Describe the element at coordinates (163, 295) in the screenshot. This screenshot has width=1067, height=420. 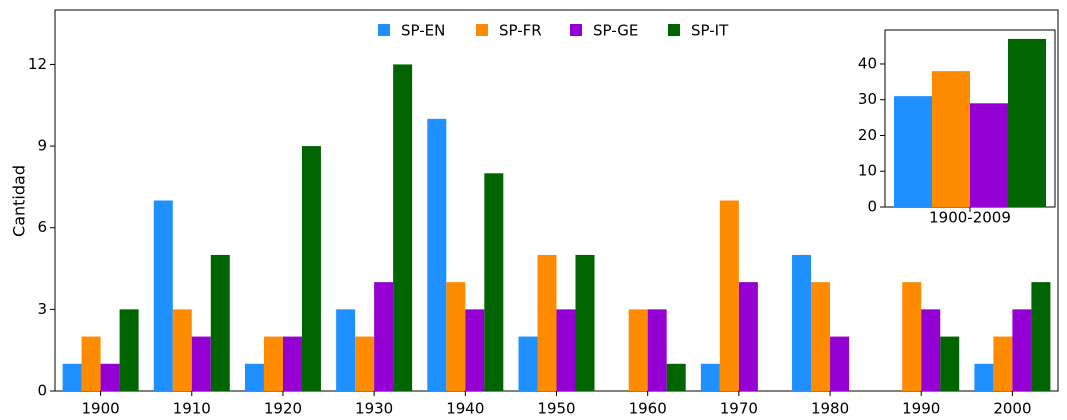
I see `bar-sp-en-1910` at that location.